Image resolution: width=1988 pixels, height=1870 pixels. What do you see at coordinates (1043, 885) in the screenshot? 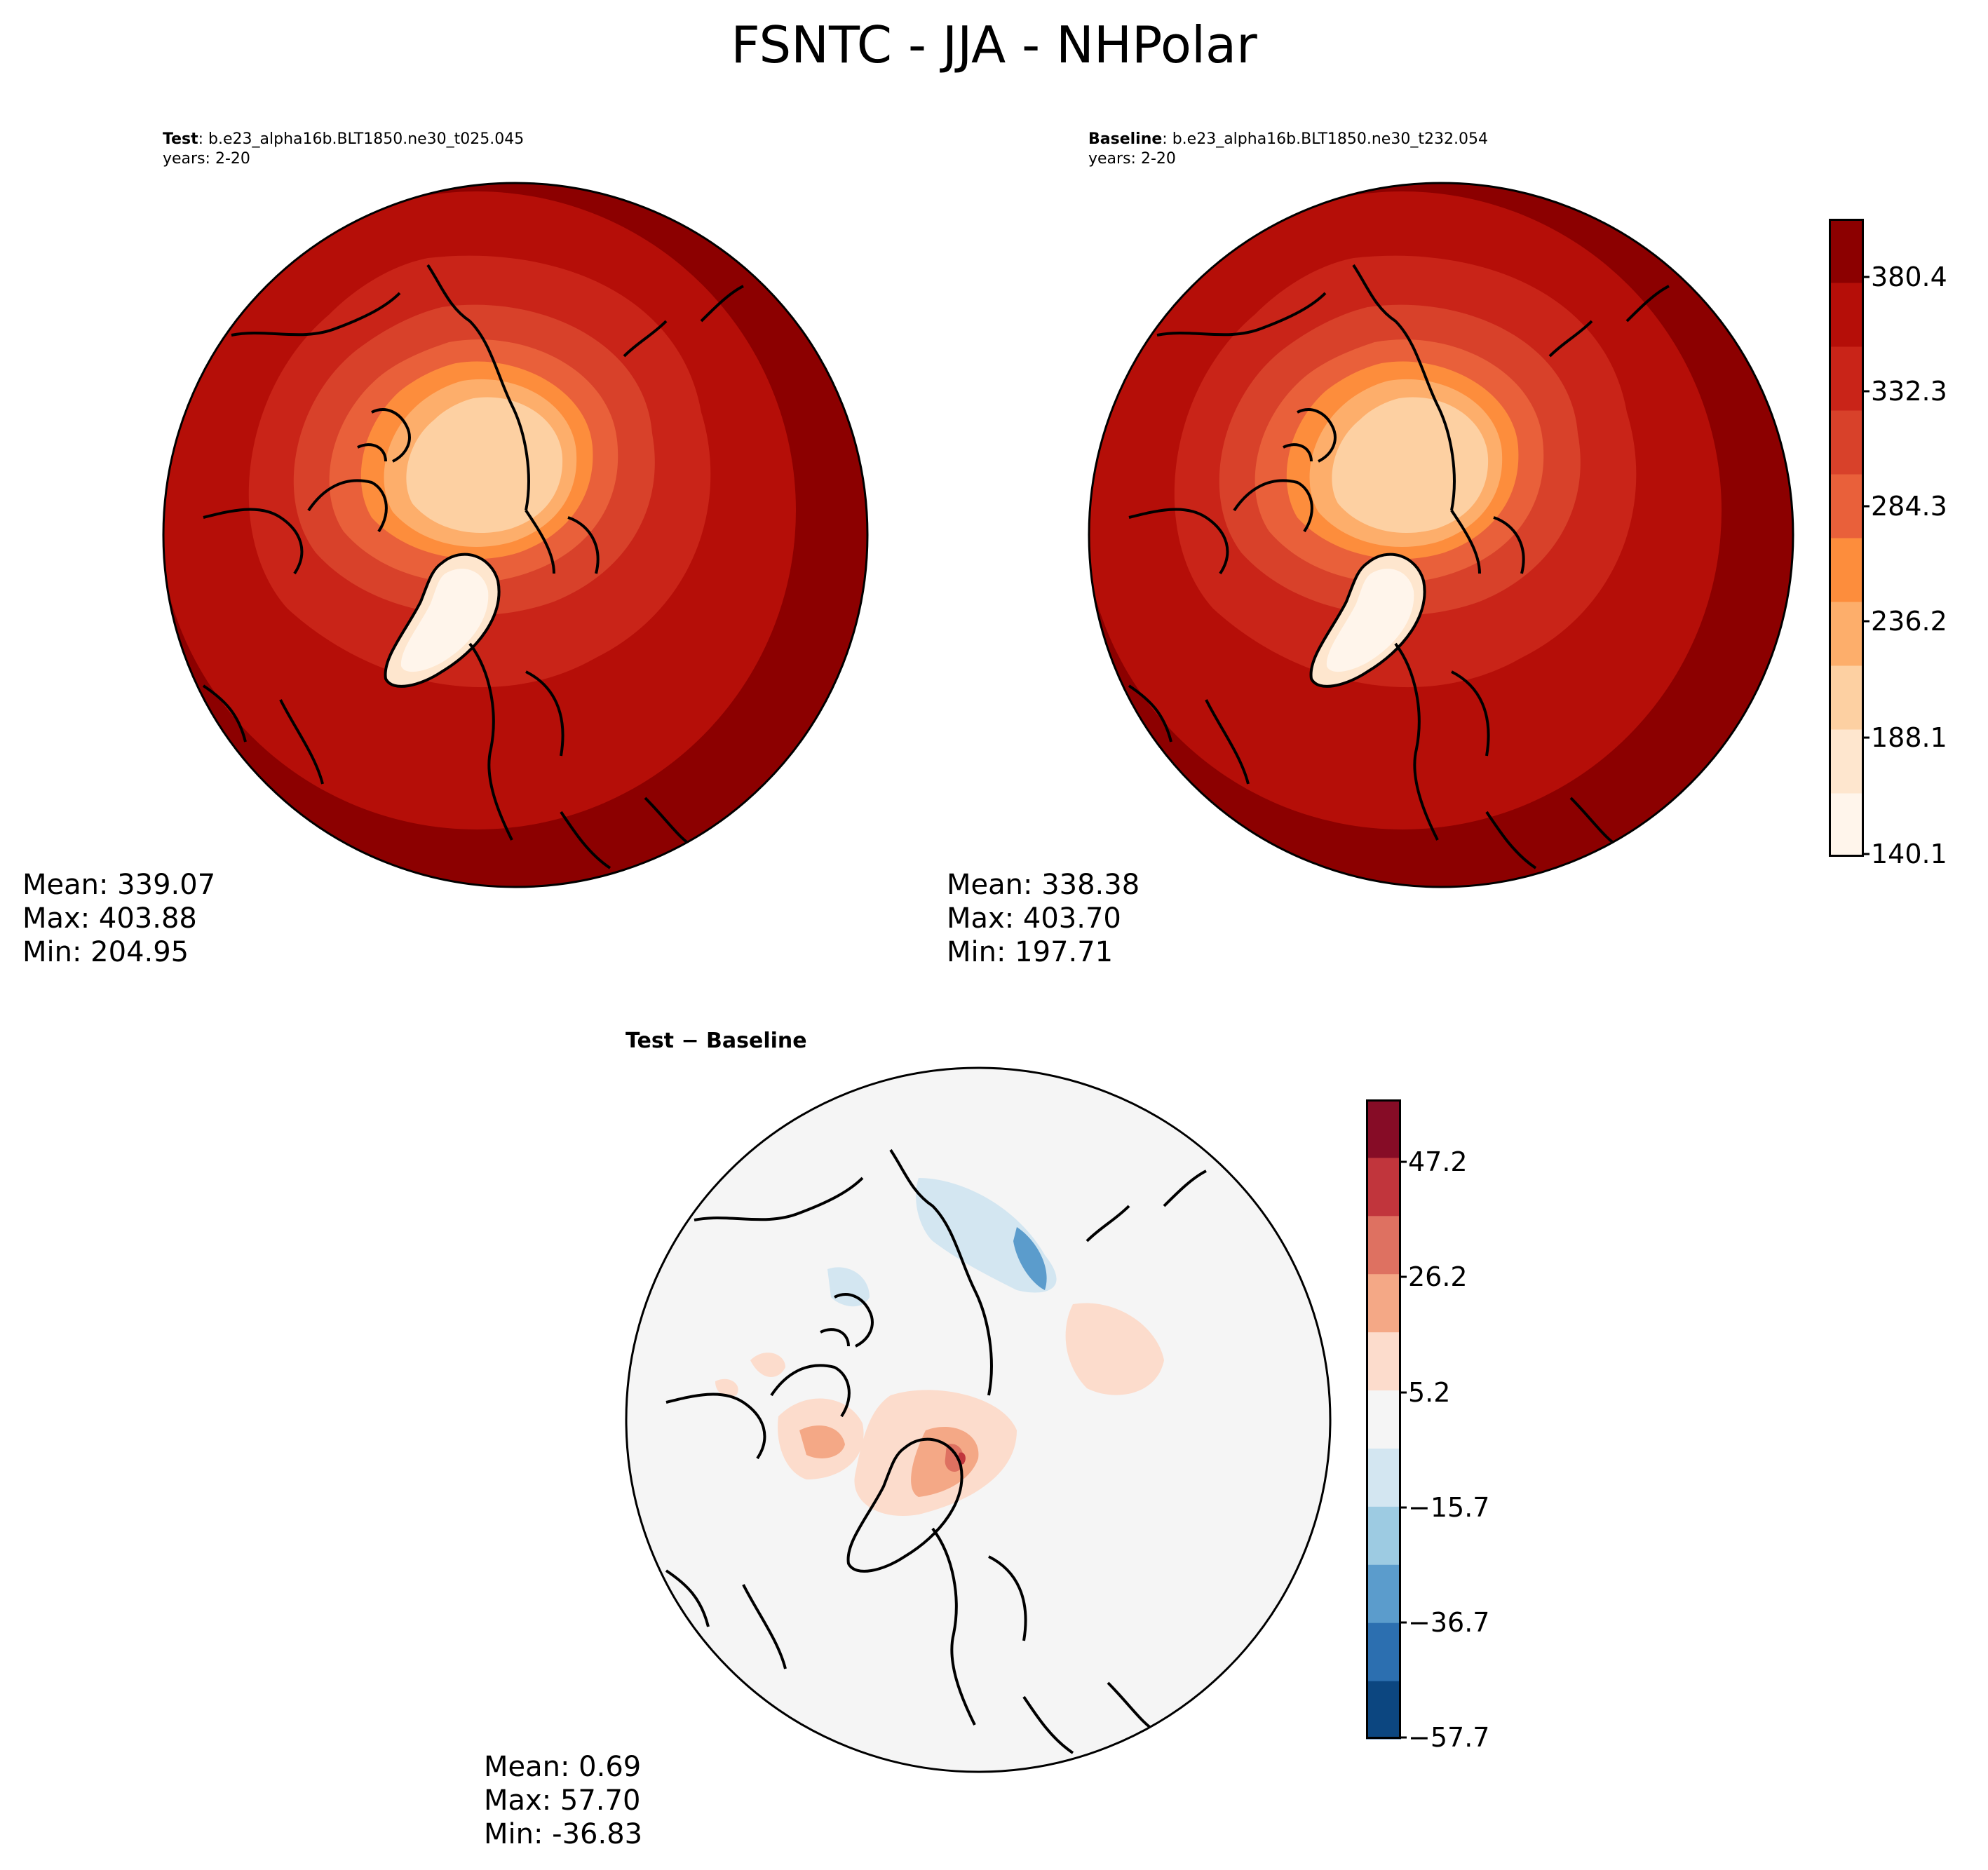
I see `baseline-mean: Mean: 338.38` at bounding box center [1043, 885].